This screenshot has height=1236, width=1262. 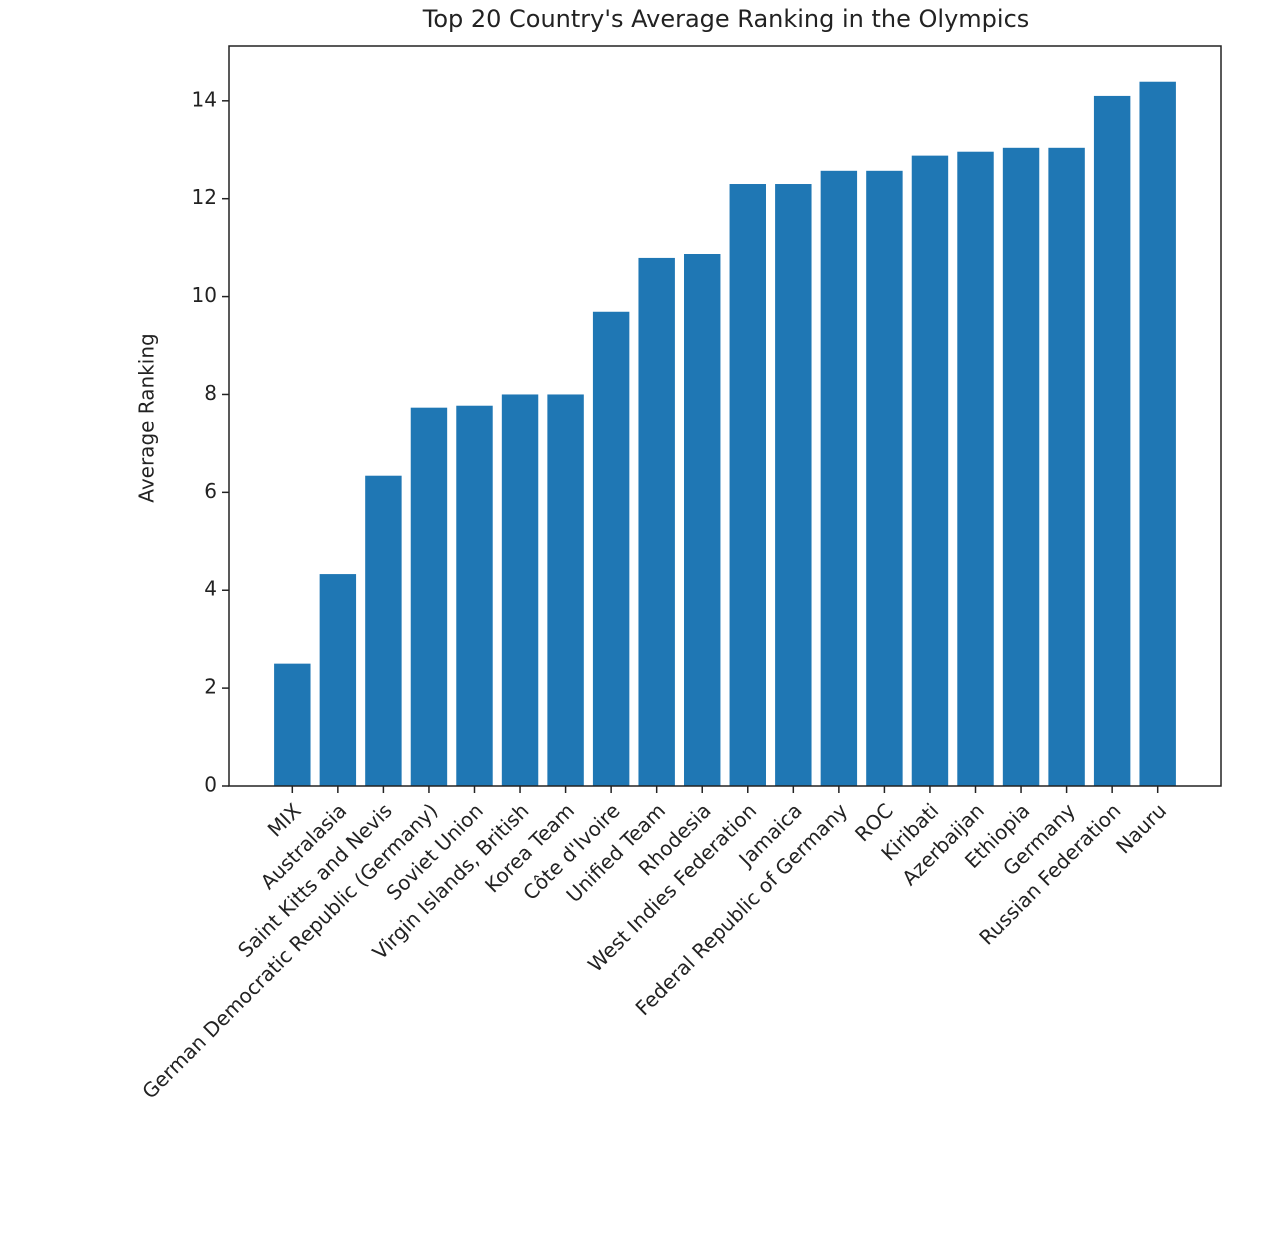 What do you see at coordinates (210, 785) in the screenshot?
I see `y-tick-label: 0` at bounding box center [210, 785].